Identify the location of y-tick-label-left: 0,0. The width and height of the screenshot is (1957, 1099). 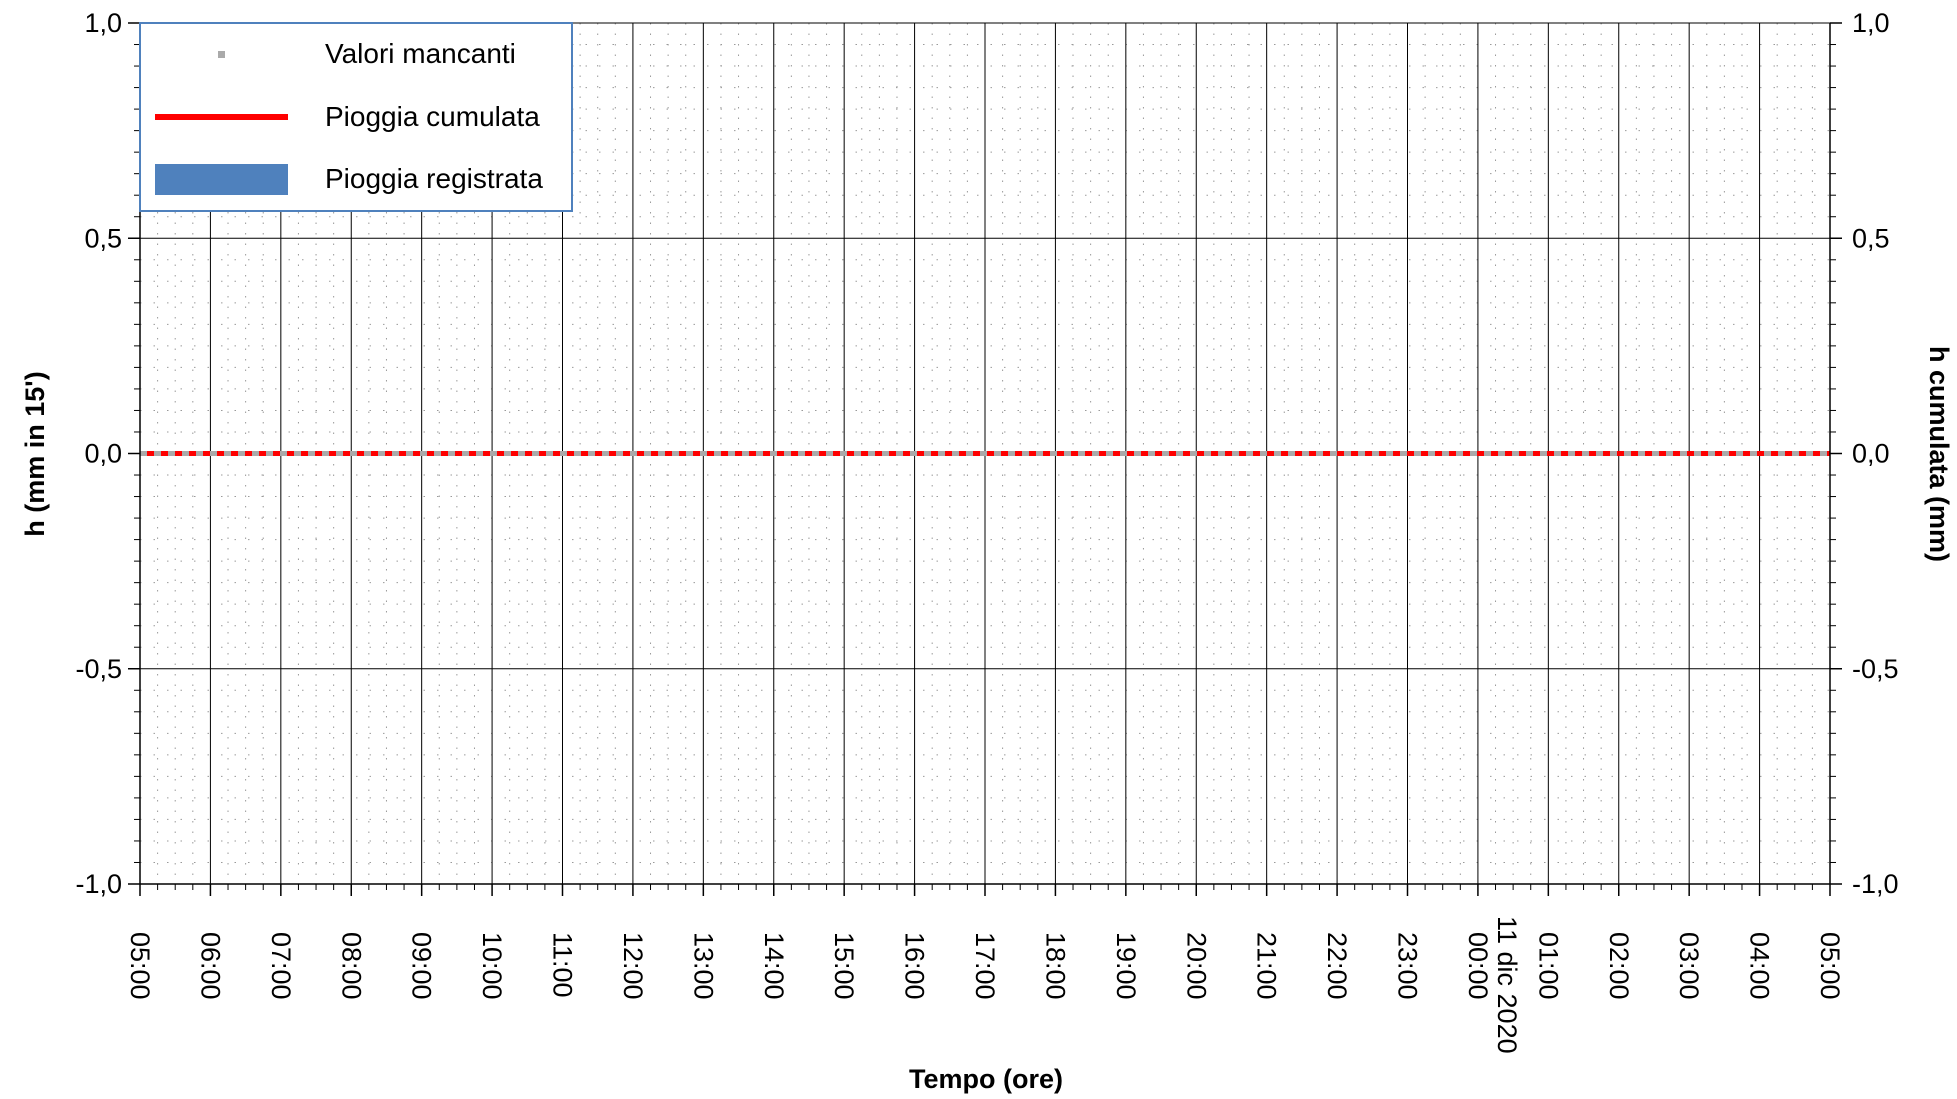
(103, 454).